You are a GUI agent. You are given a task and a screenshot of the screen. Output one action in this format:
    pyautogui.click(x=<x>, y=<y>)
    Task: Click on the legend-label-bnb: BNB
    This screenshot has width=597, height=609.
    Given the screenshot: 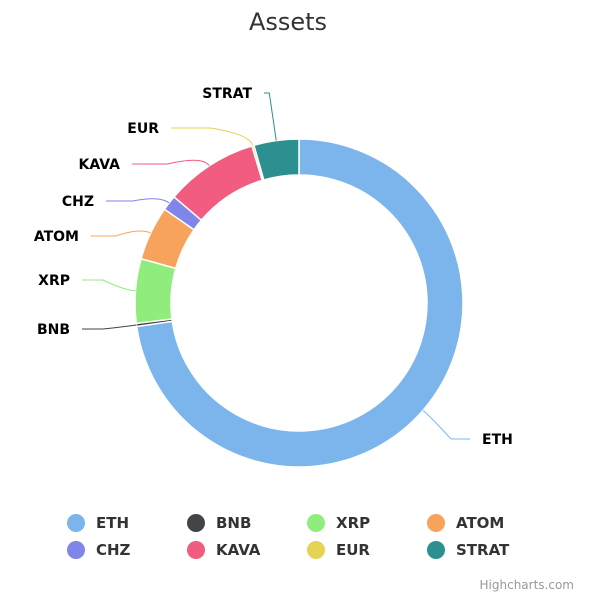 What is the action you would take?
    pyautogui.click(x=233, y=523)
    